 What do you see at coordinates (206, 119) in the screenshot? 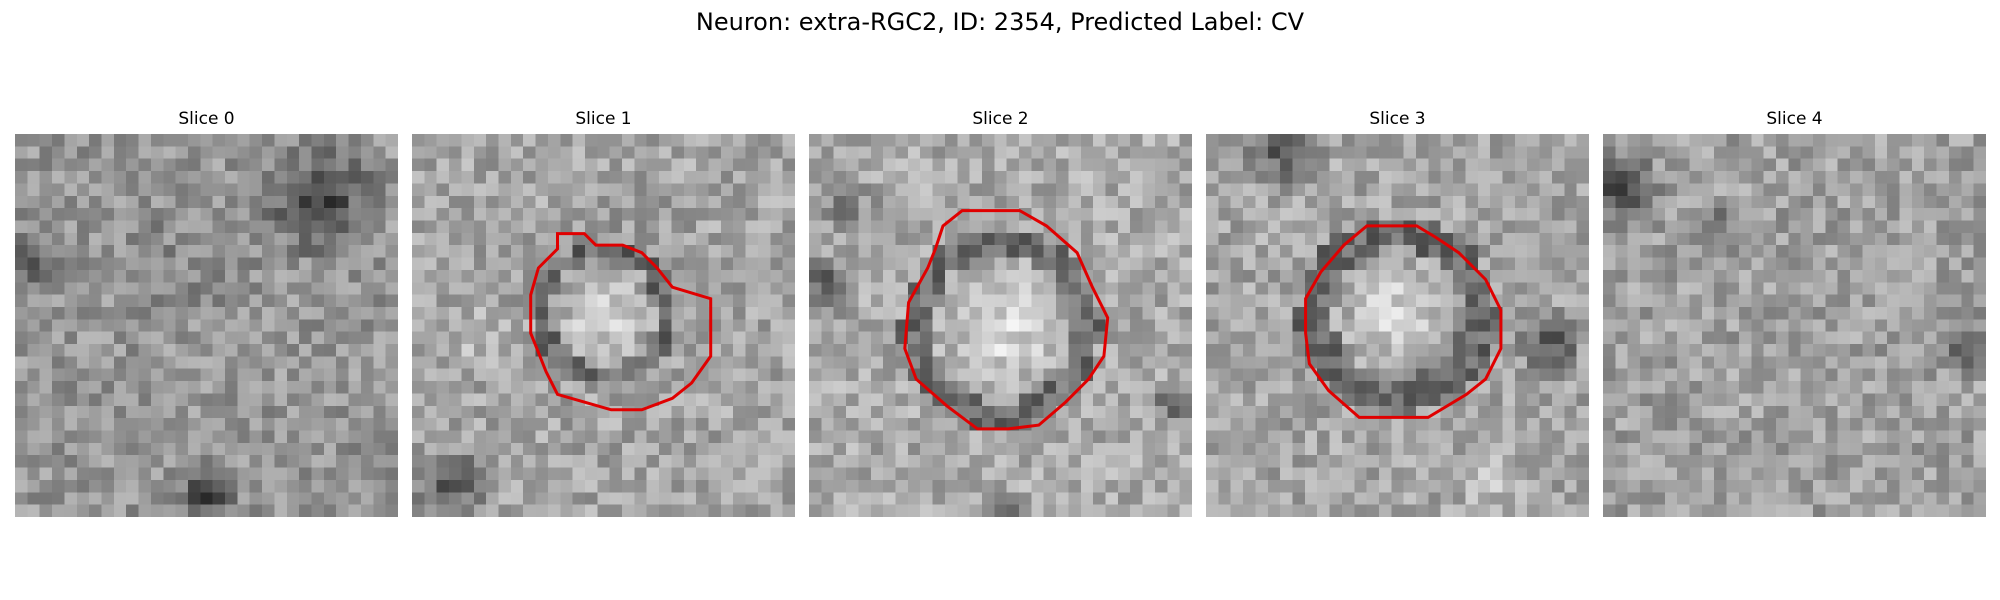
I see `slice-title-0: Slice 0` at bounding box center [206, 119].